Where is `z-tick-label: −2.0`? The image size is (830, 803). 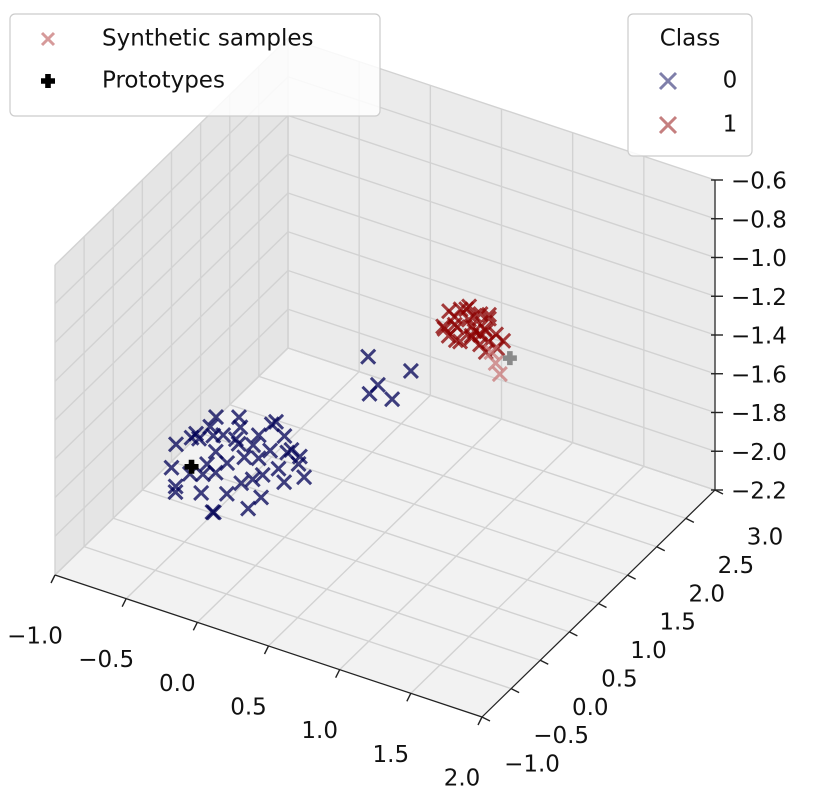 z-tick-label: −2.0 is located at coordinates (759, 453).